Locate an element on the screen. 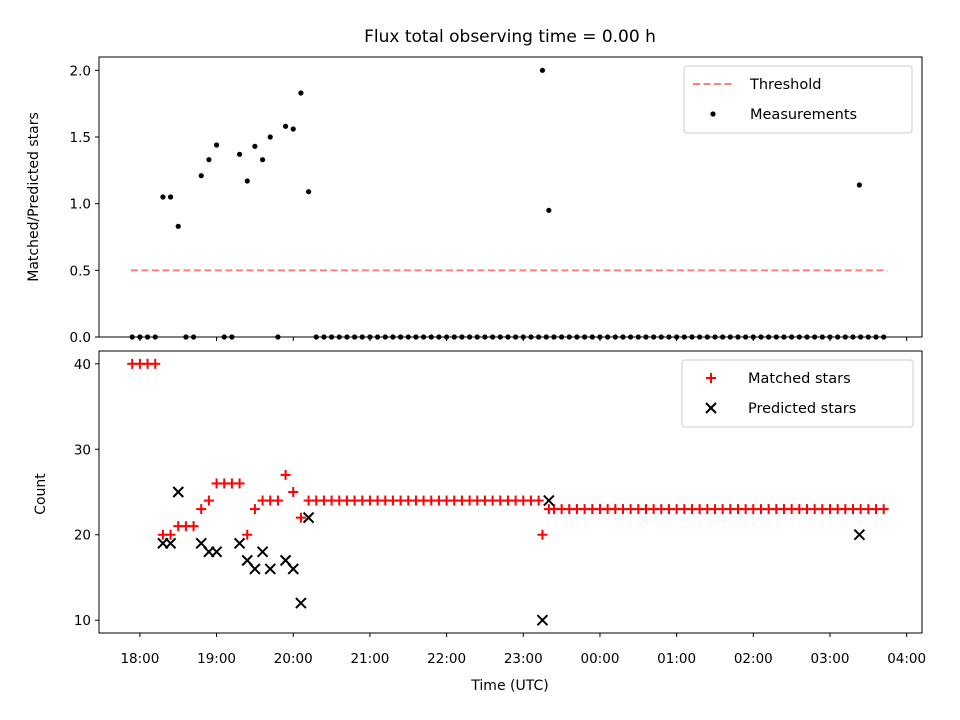 Image resolution: width=960 pixels, height=720 pixels. top-legend: Threshold Measurements is located at coordinates (798, 99).